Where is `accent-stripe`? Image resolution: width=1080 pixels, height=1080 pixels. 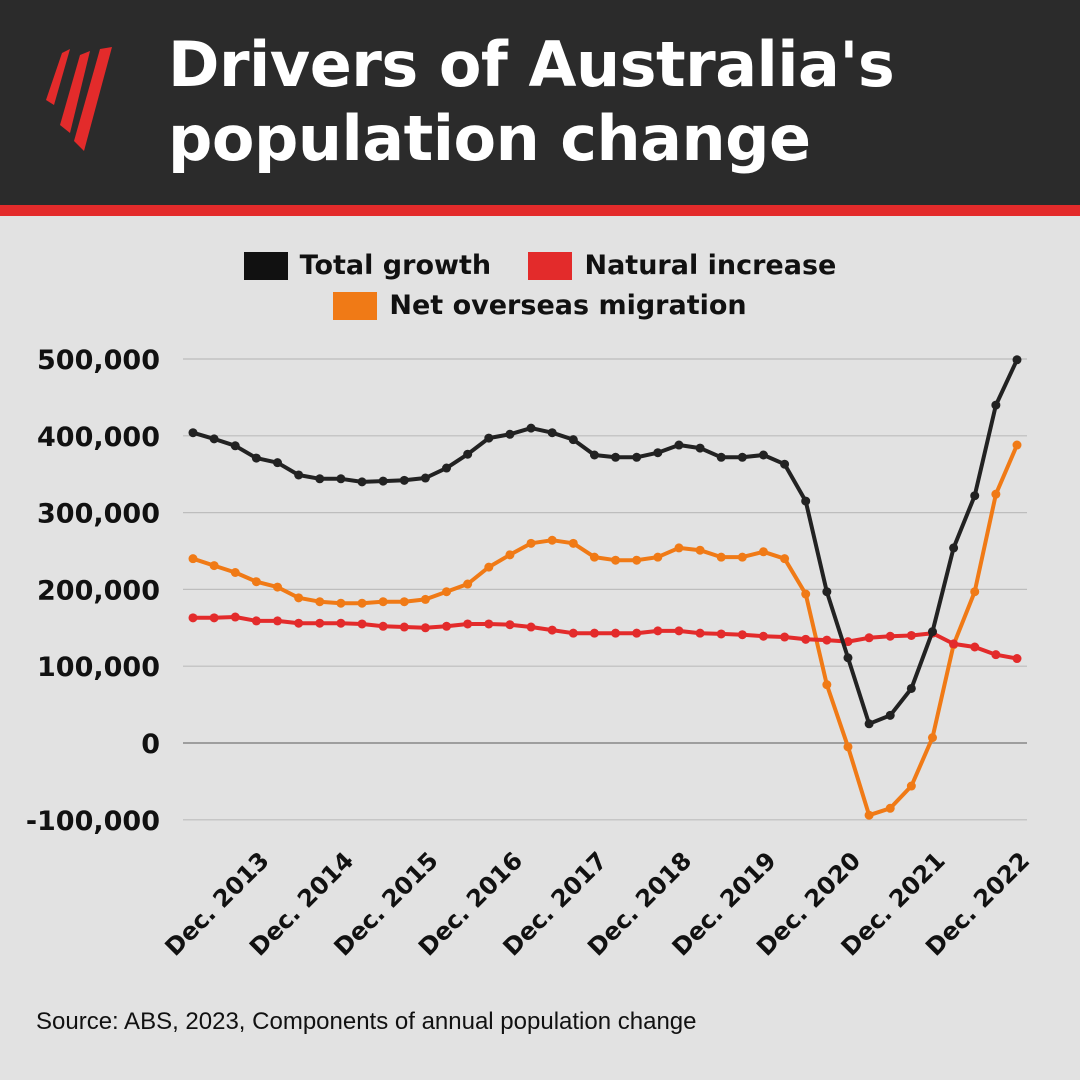
accent-stripe is located at coordinates (540, 210).